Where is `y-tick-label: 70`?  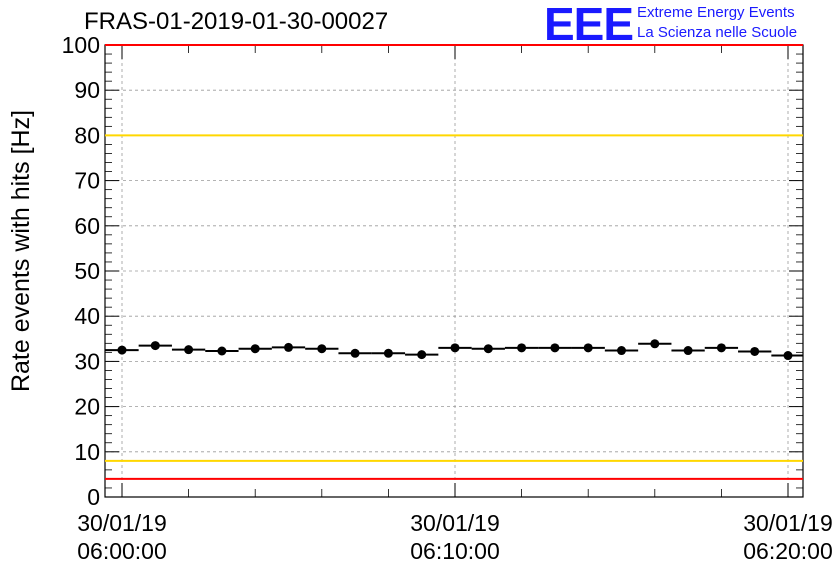 y-tick-label: 70 is located at coordinates (87, 181).